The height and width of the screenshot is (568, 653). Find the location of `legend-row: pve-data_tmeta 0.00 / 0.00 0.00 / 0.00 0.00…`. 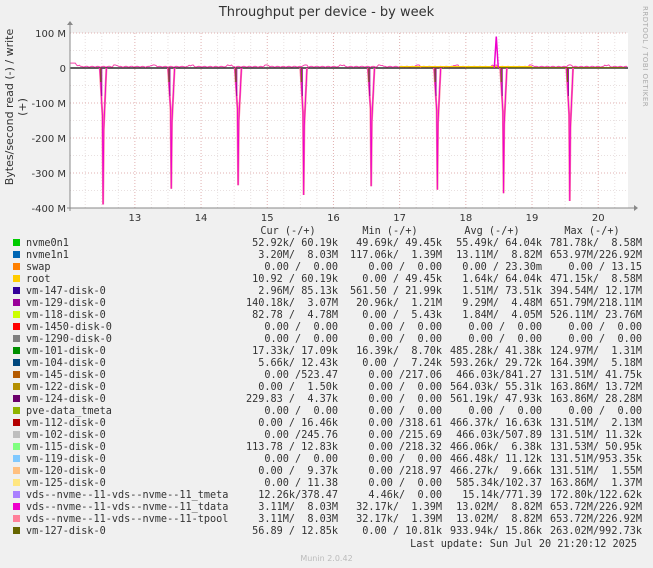

legend-row: pve-data_tmeta 0.00 / 0.00 0.00 / 0.00 0.00… is located at coordinates (326, 412).